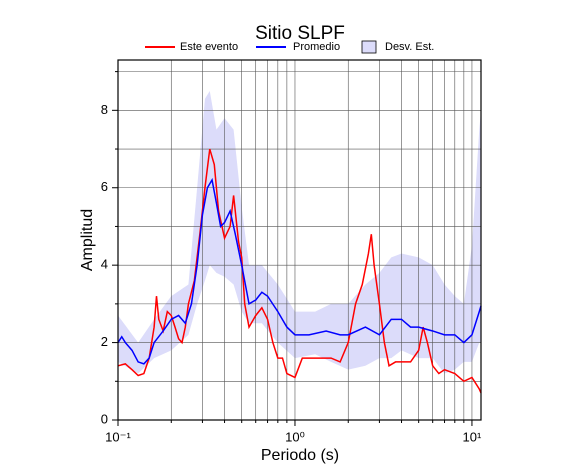 The height and width of the screenshot is (475, 586). I want to click on legend-label: Promedio, so click(316, 47).